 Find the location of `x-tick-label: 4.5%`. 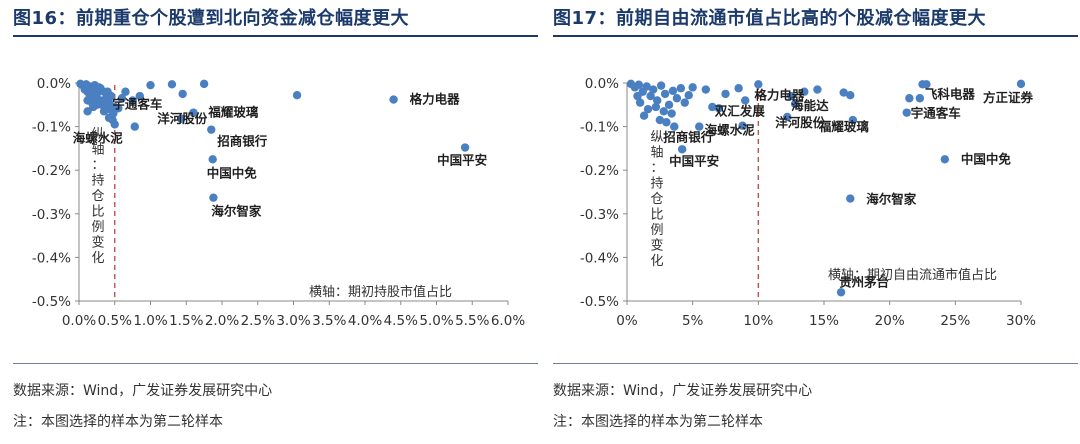

x-tick-label: 4.5% is located at coordinates (401, 321).